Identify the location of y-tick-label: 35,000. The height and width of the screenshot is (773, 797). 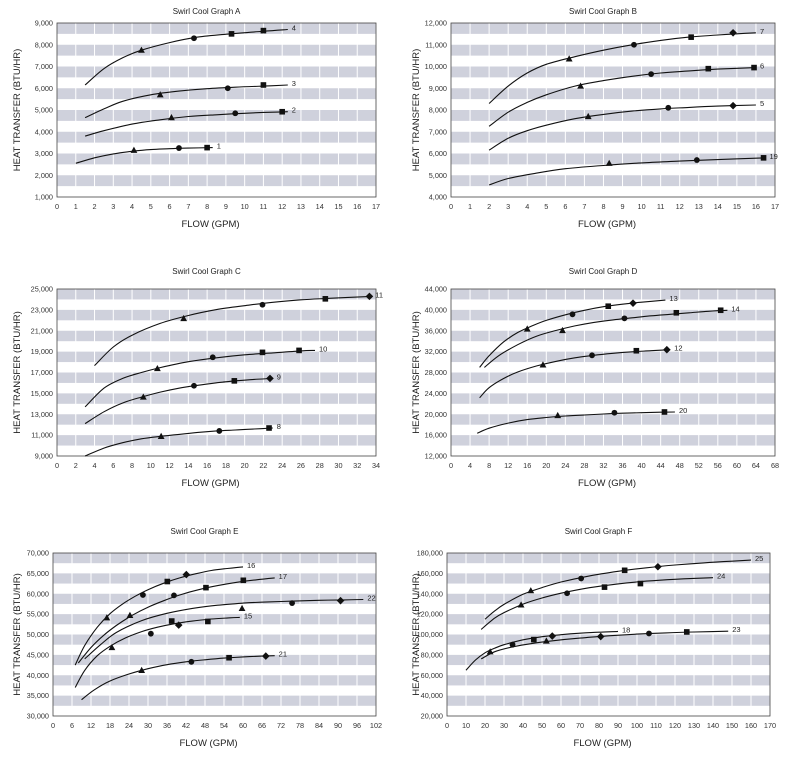
(38, 695).